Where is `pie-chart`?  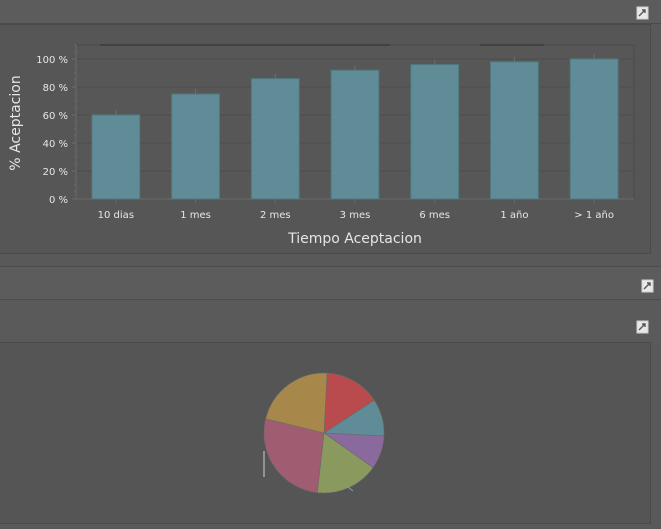 pie-chart is located at coordinates (324, 433).